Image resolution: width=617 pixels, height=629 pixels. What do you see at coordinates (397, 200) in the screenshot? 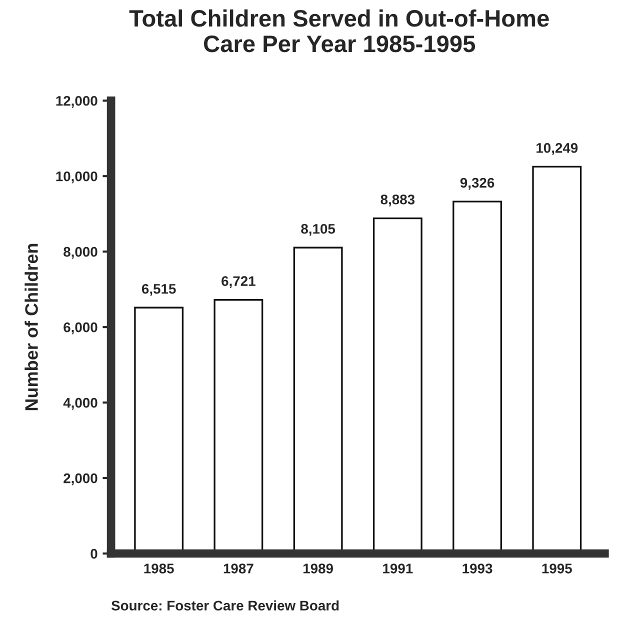
I see `data-label: 8,883` at bounding box center [397, 200].